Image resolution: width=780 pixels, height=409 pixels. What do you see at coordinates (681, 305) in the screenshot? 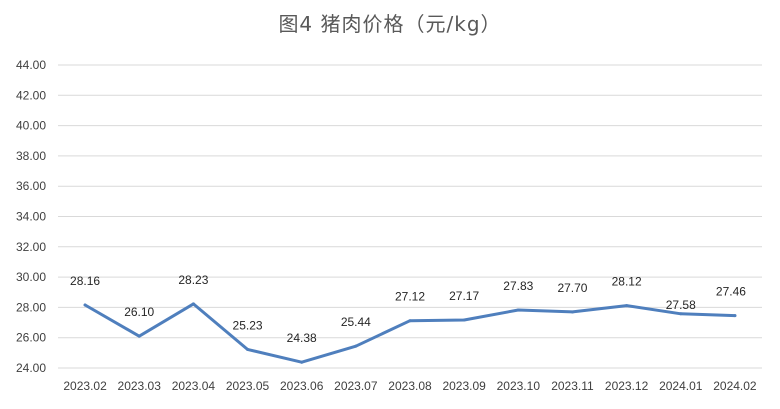
I see `data-label-11: 27.58` at bounding box center [681, 305].